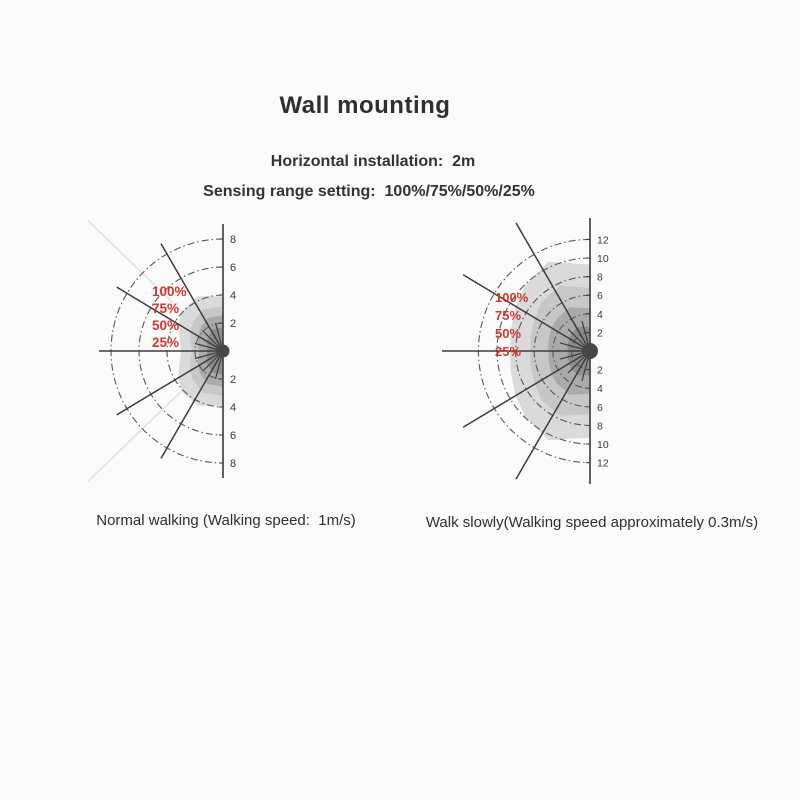 Image resolution: width=800 pixels, height=800 pixels. Describe the element at coordinates (373, 161) in the screenshot. I see `subtitle-horizontal-installation: Horizontal installation: 2m` at that location.